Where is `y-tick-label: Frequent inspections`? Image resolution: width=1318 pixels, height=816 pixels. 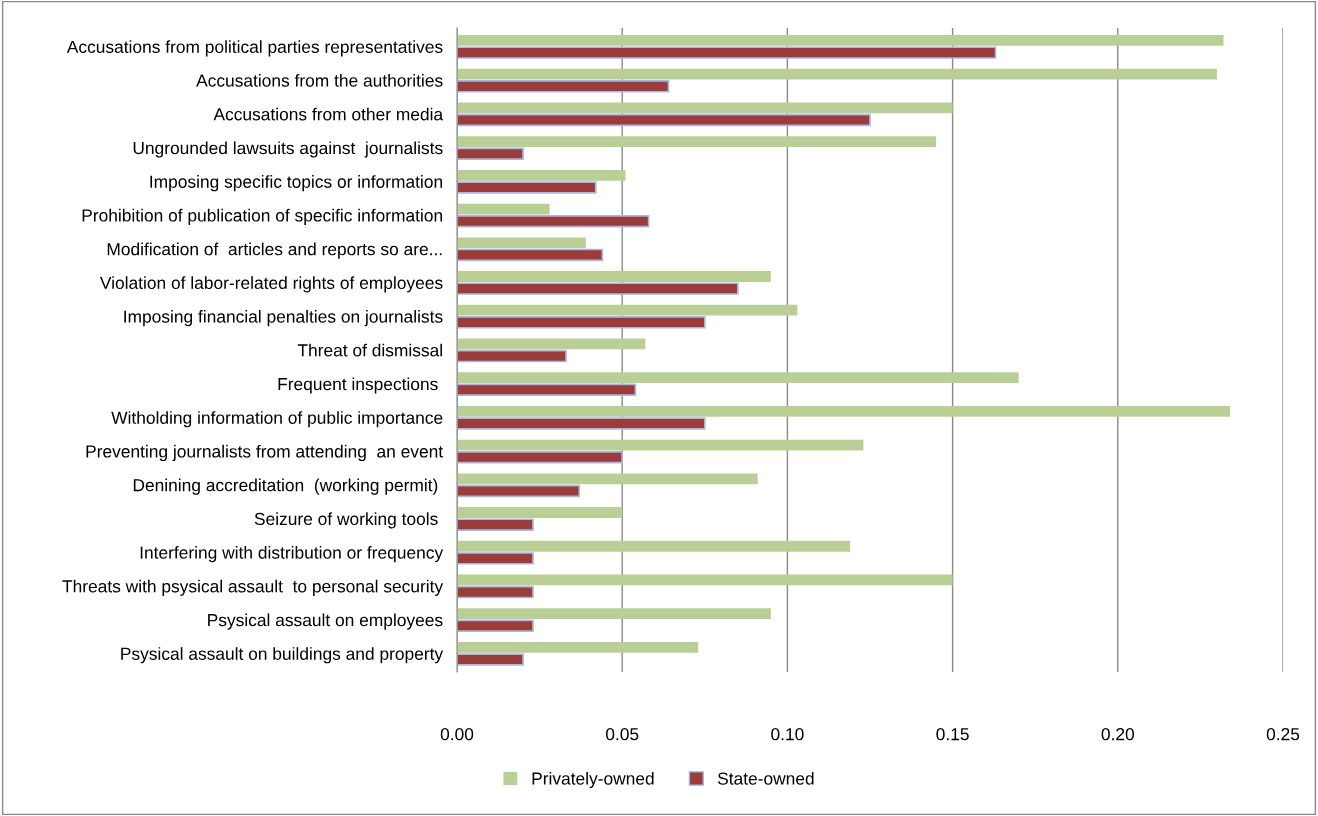
y-tick-label: Frequent inspections is located at coordinates (358, 385).